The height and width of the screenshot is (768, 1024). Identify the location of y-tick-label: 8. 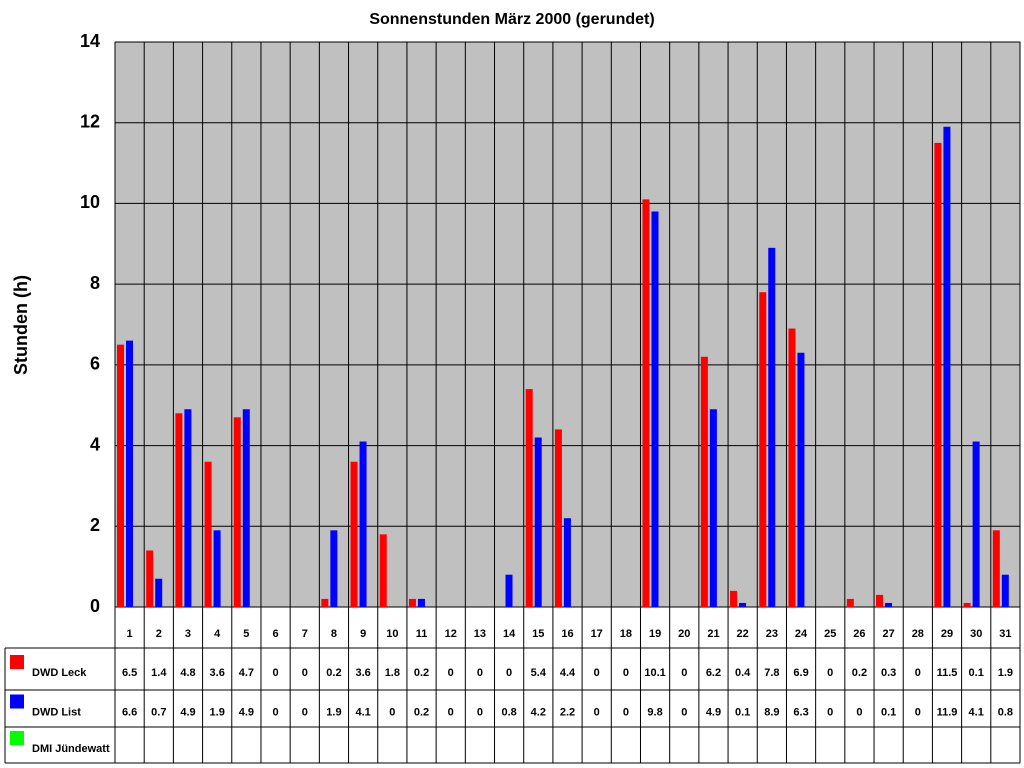
(95, 283).